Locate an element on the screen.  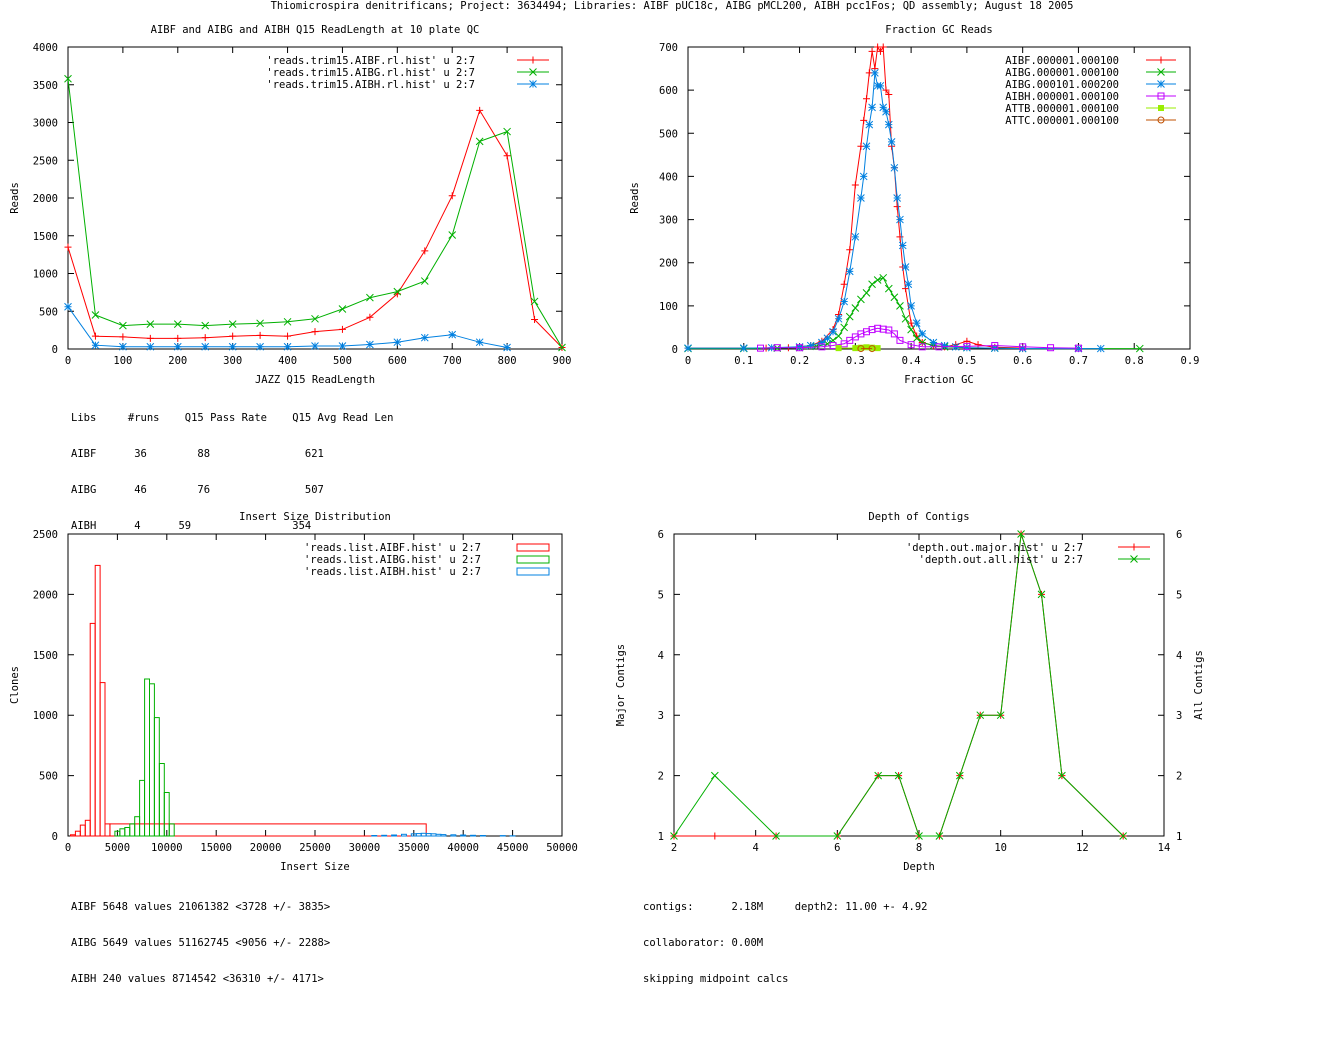
x-tick-label: 0.4 is located at coordinates (911, 361).